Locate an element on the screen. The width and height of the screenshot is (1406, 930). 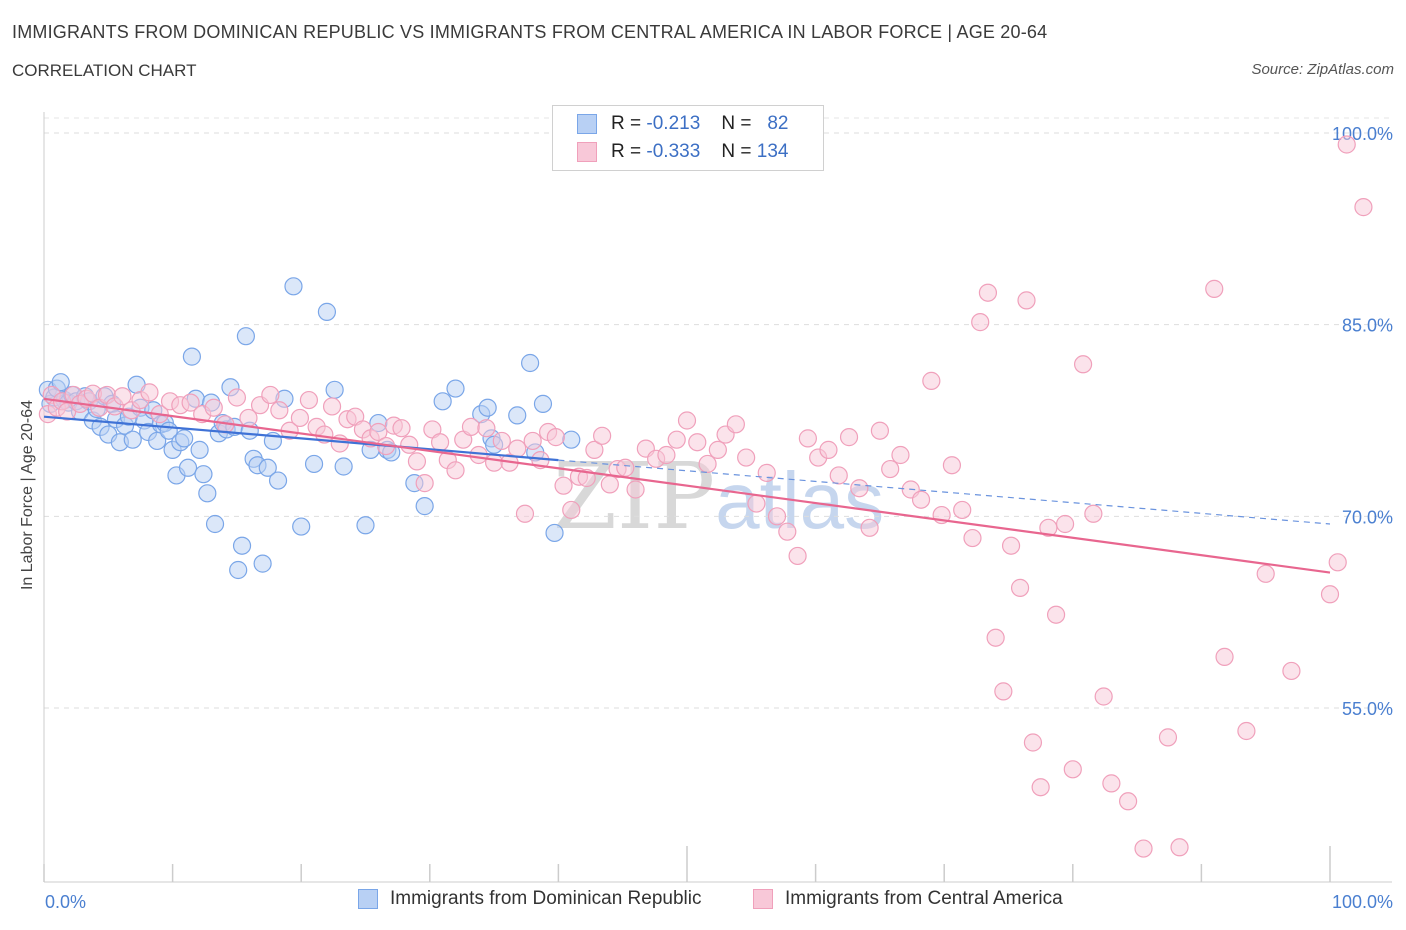
trend-line-dominican is located at coordinates (301, 438).